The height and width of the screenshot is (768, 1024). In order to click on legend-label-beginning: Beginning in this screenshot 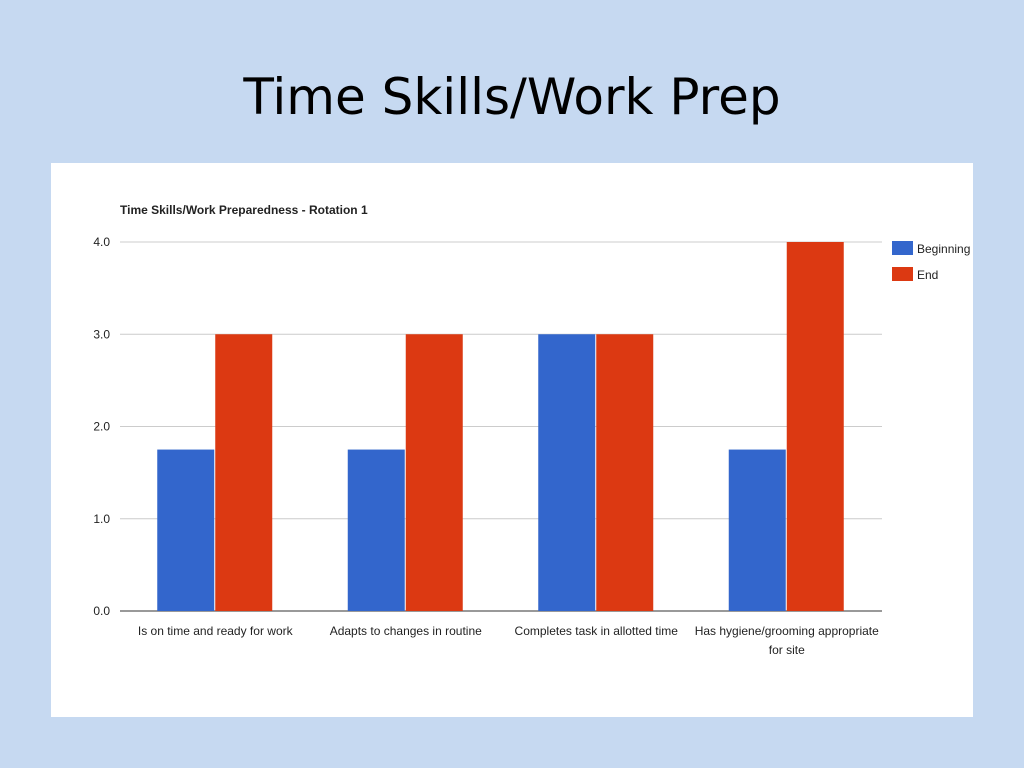, I will do `click(943, 249)`.